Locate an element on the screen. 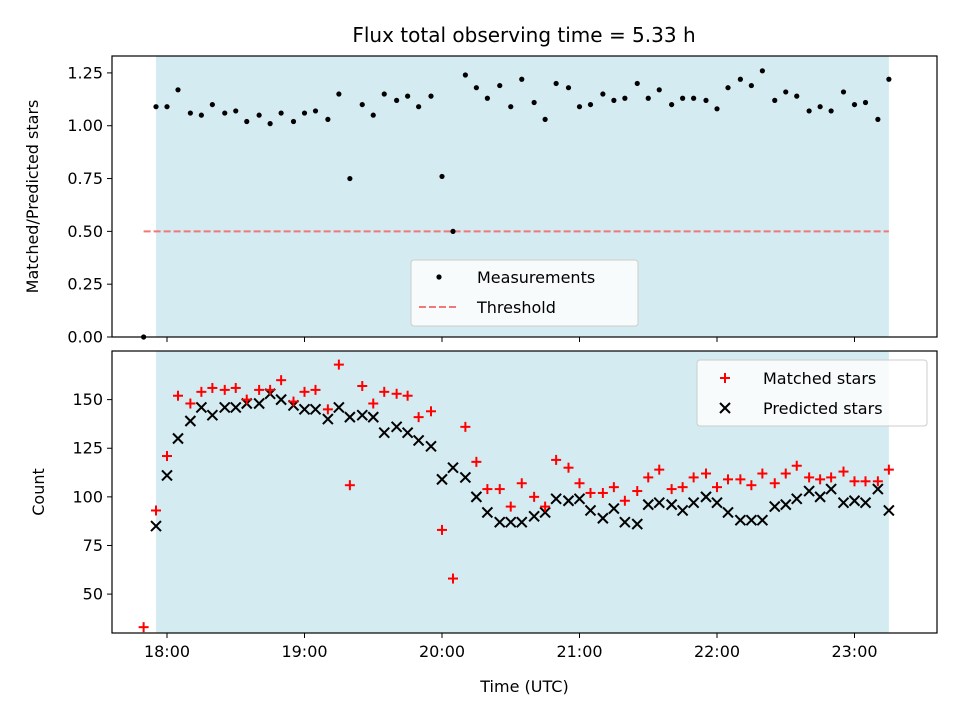 The height and width of the screenshot is (720, 960). bottom-y-axis-label: Count is located at coordinates (38, 492).